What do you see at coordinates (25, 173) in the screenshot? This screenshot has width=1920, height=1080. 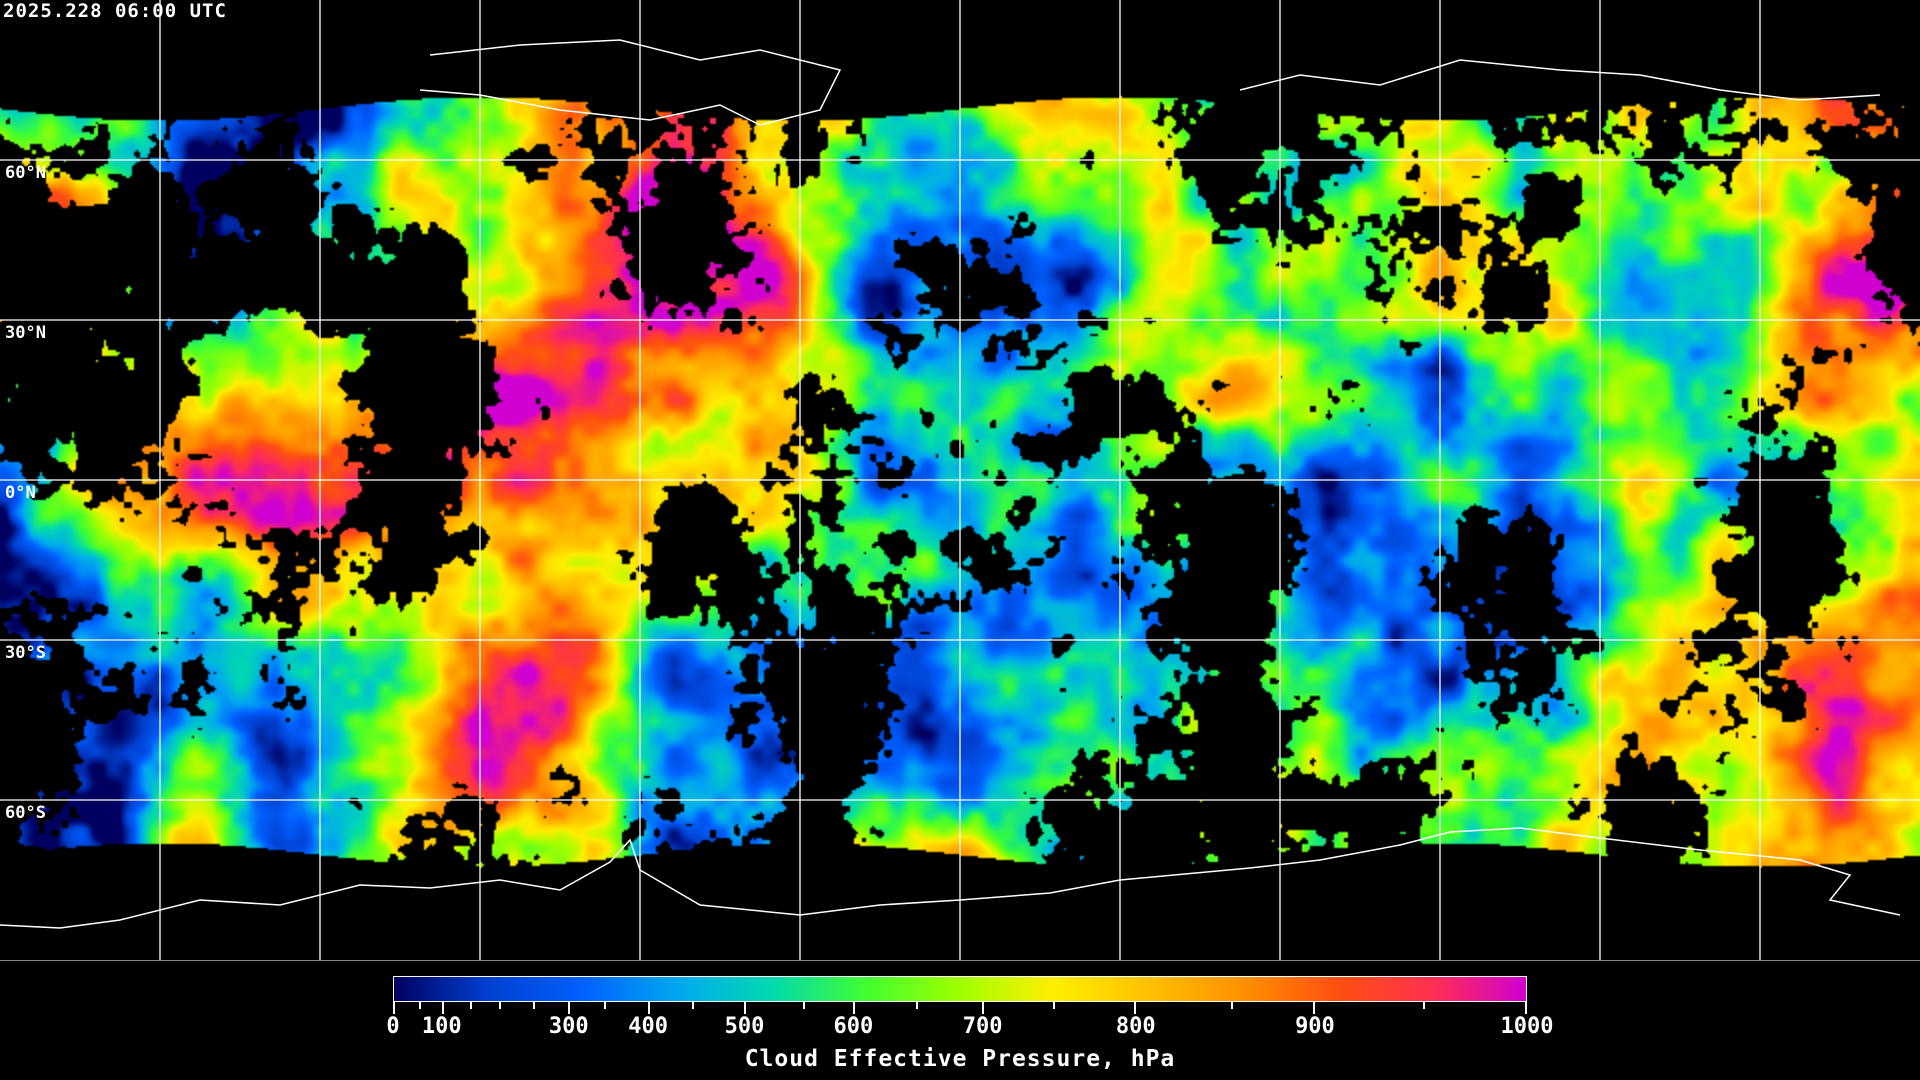 I see `lat-label-60n: 60°N` at bounding box center [25, 173].